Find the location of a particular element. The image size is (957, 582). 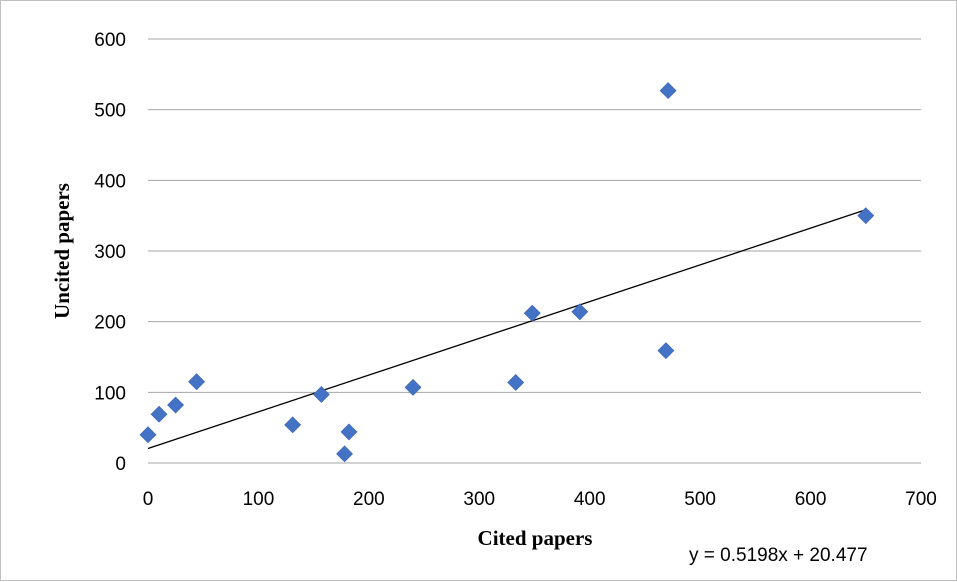

y-axis-title: Uncited papers is located at coordinates (62, 251).